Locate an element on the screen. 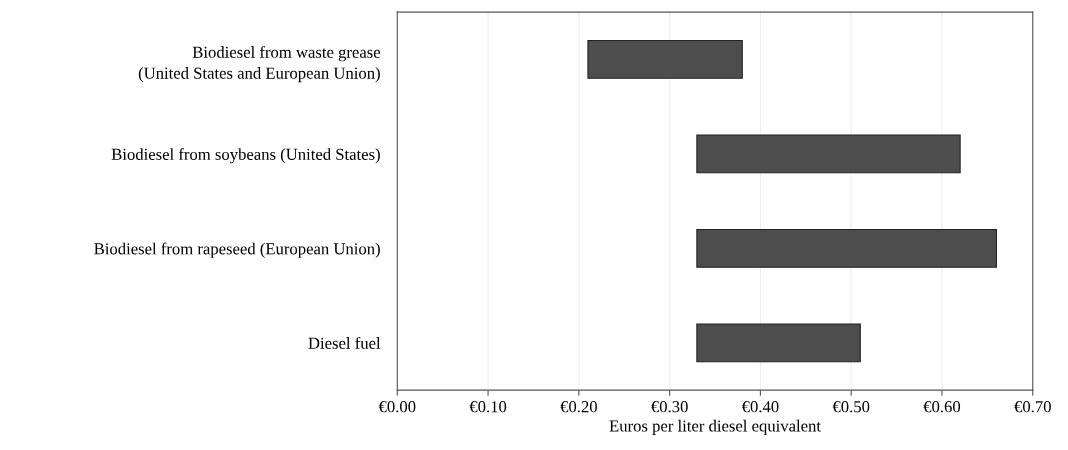 The width and height of the screenshot is (1068, 450). x-axis-title: Euros per liter diesel equivalent is located at coordinates (715, 427).